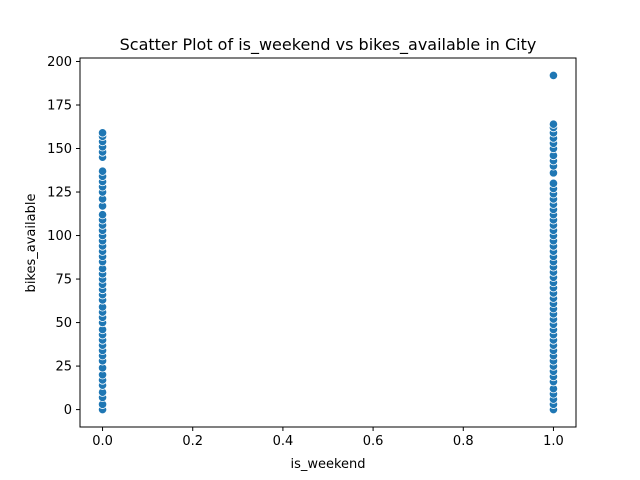 This screenshot has width=640, height=480. I want to click on x-axis-label: is_weekend, so click(327, 464).